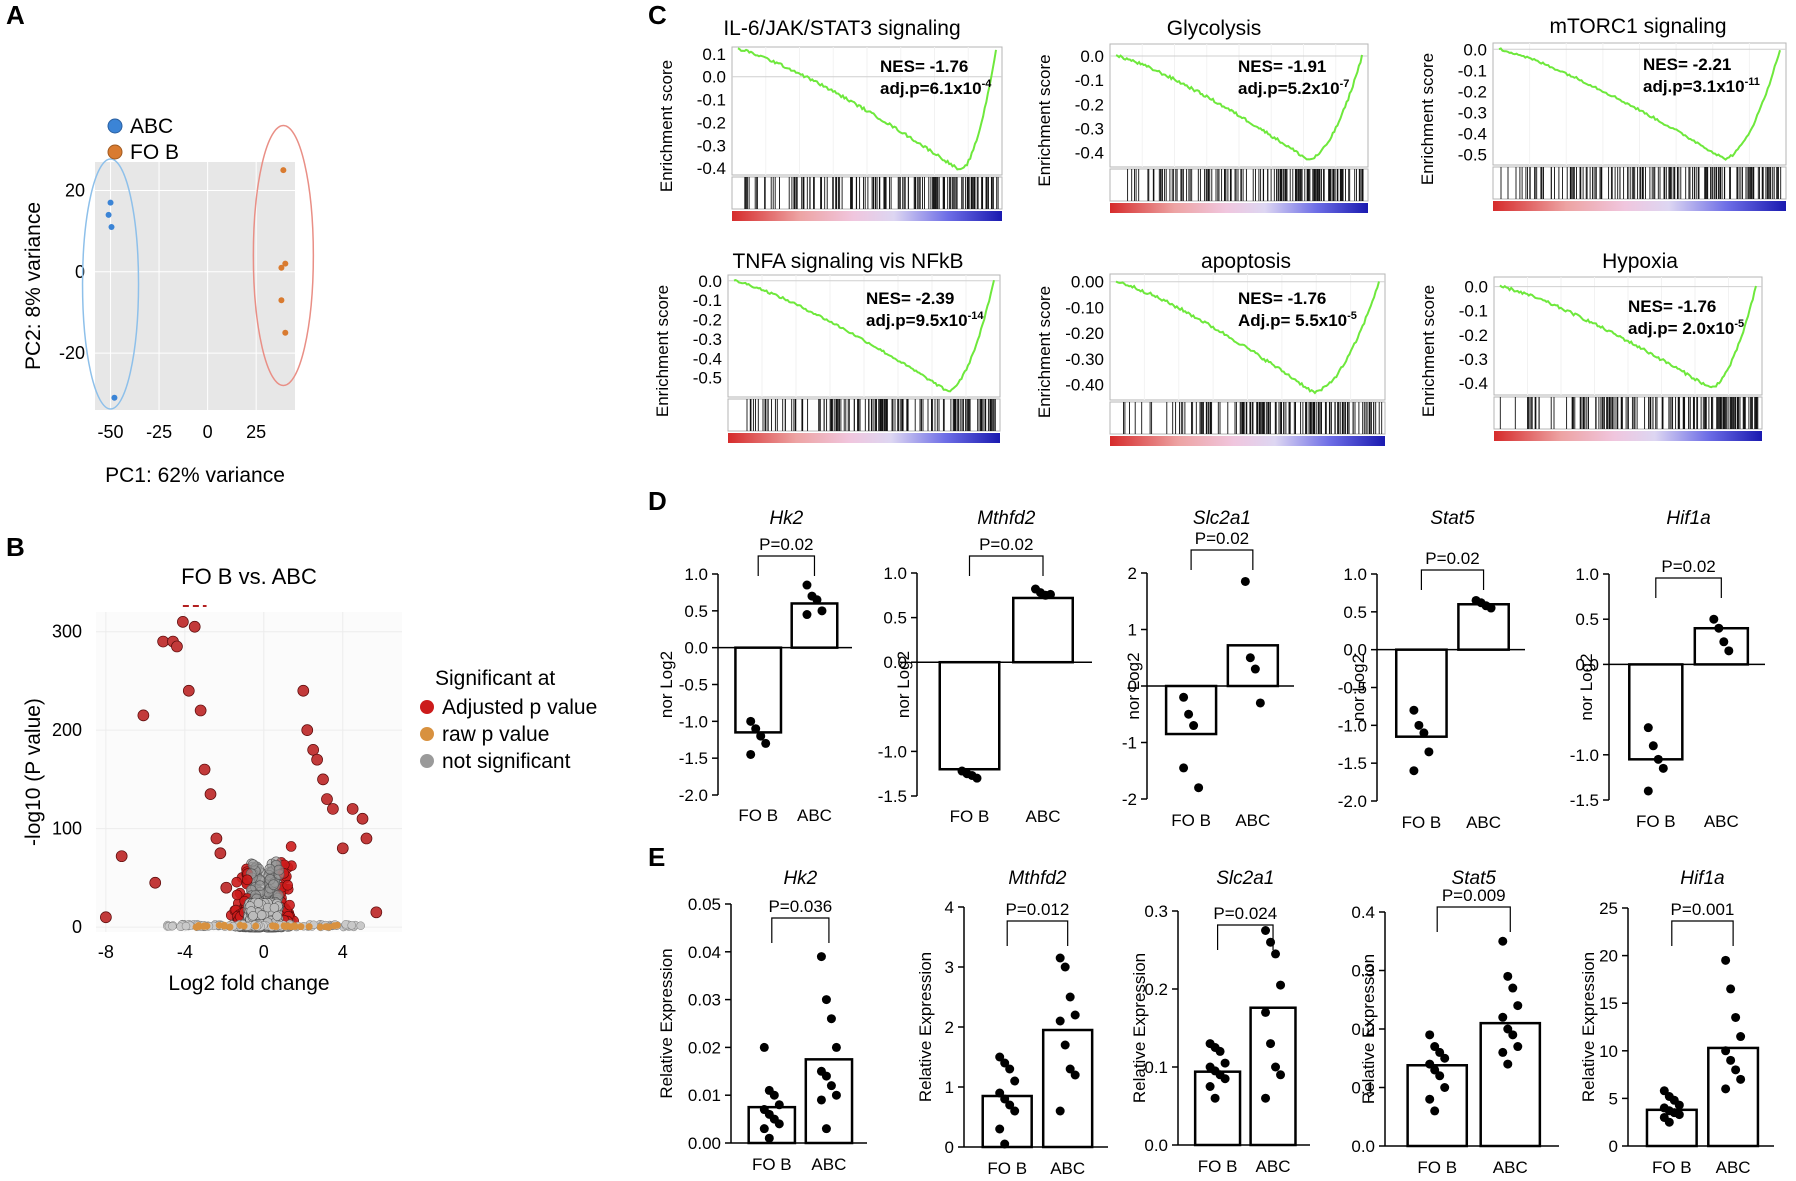 This screenshot has height=1181, width=1796. I want to click on rnaseq-ytick-label: 1.0, so click(1587, 574).